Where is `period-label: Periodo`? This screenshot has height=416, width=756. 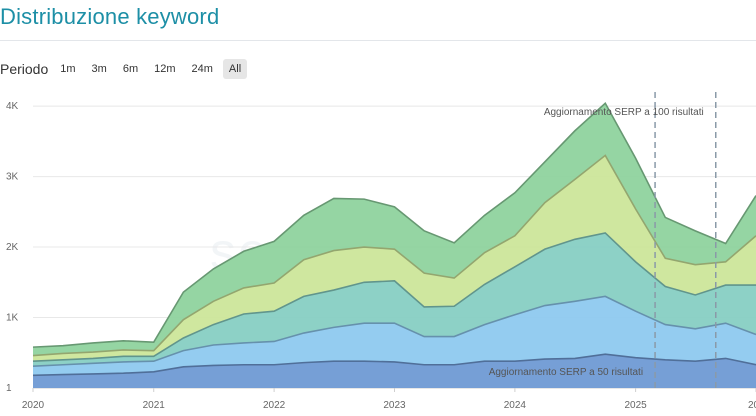
period-label: Periodo is located at coordinates (24, 69).